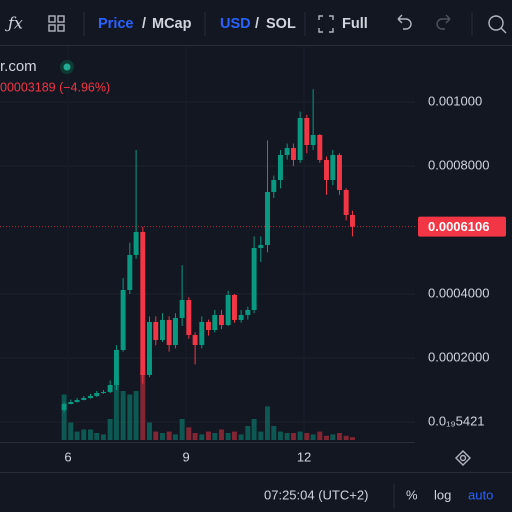 The image size is (512, 512). What do you see at coordinates (14, 23) in the screenshot?
I see `fx-icon: ƒx` at bounding box center [14, 23].